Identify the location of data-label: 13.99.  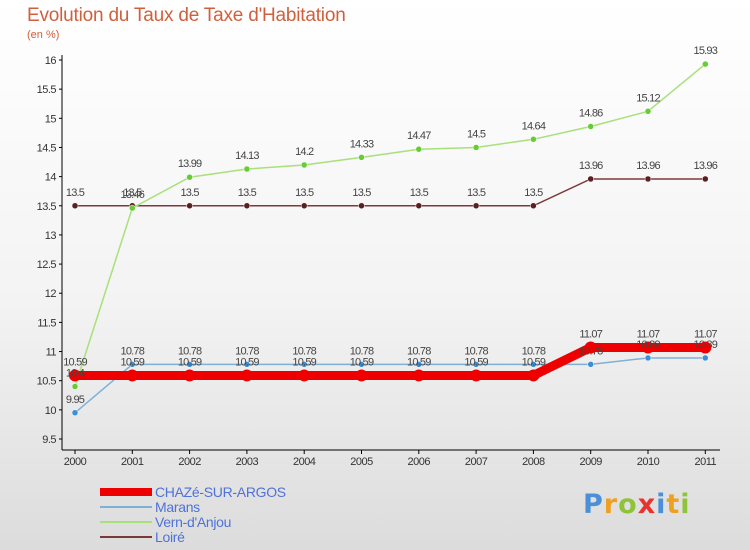
(190, 164).